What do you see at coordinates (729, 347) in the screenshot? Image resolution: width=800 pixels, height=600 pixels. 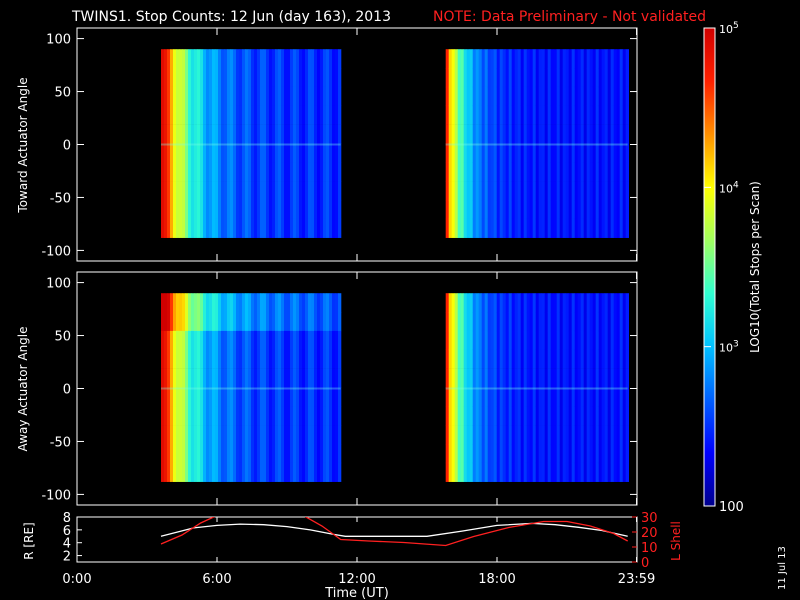 I see `colorbar-tick-label: 10³` at bounding box center [729, 347].